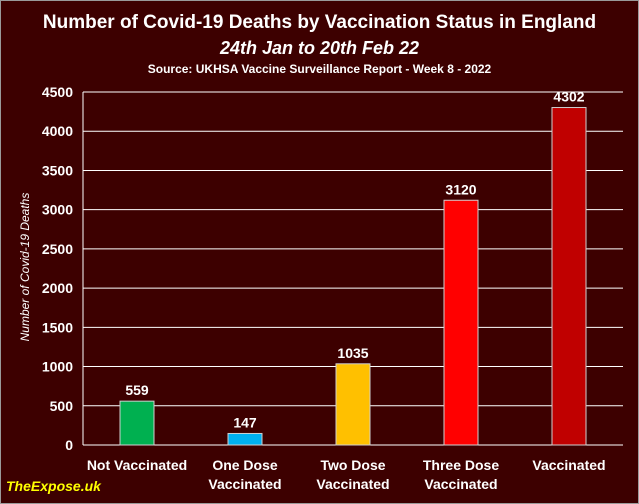  What do you see at coordinates (461, 465) in the screenshot?
I see `x-tick-label: Three Dose` at bounding box center [461, 465].